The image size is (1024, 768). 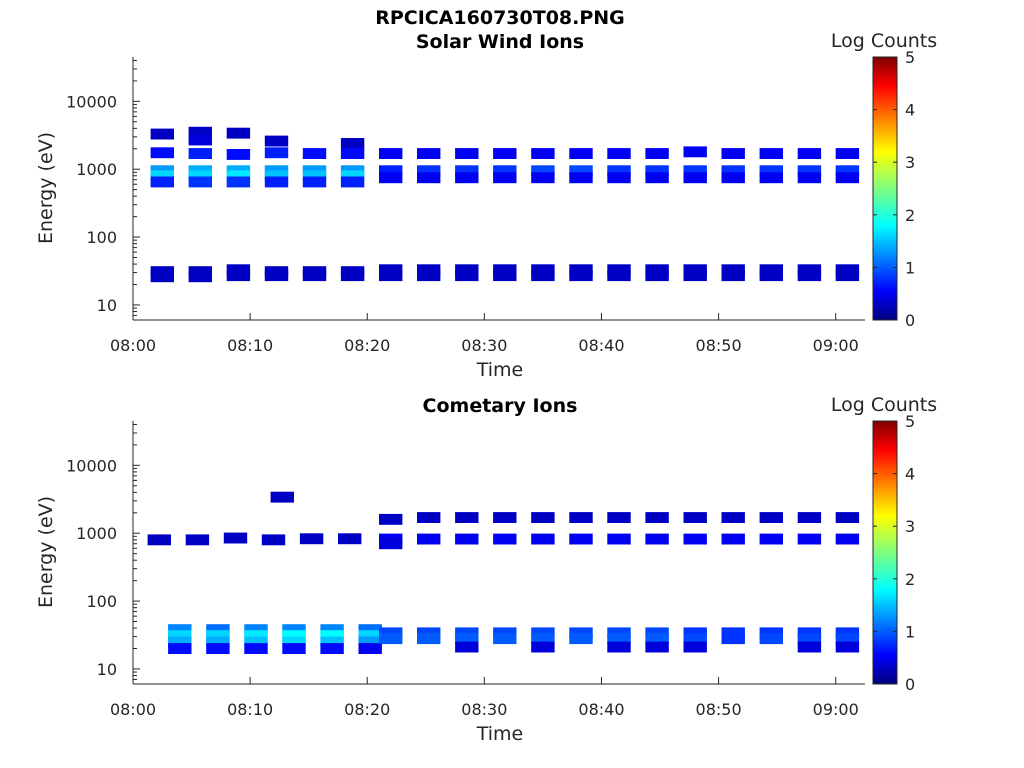 I want to click on colorbar-tick-label: 0, so click(x=910, y=320).